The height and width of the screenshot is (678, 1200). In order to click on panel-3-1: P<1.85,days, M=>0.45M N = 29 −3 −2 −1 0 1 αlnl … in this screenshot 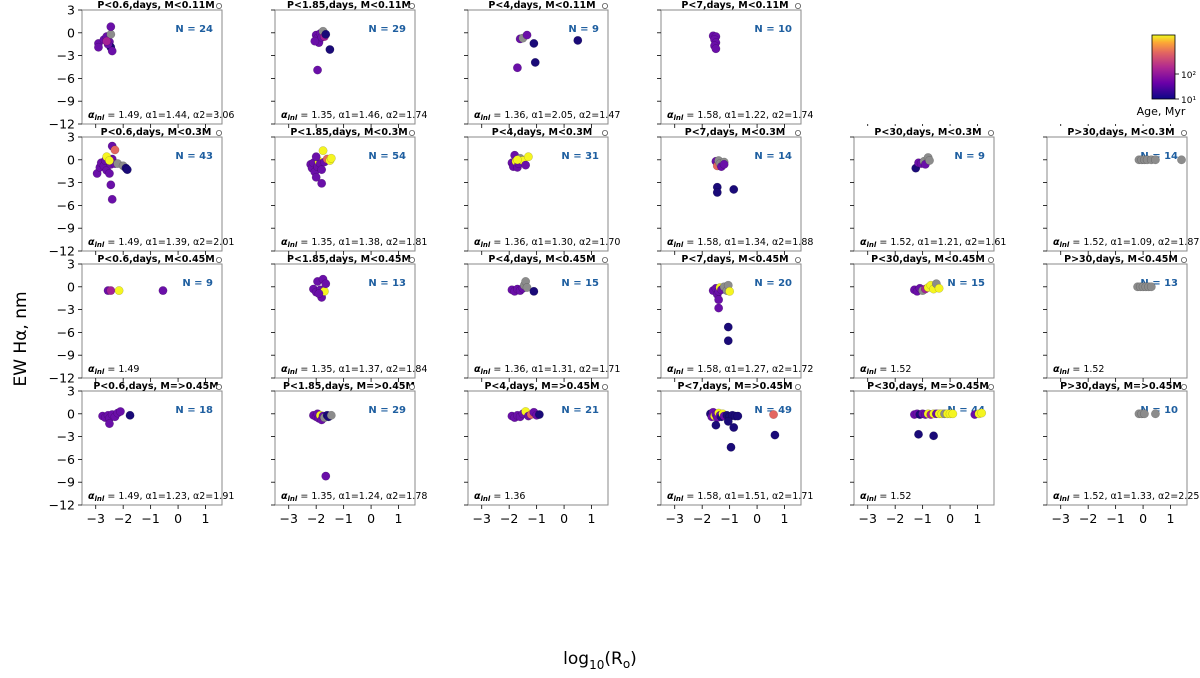, I will do `click(349, 453)`.